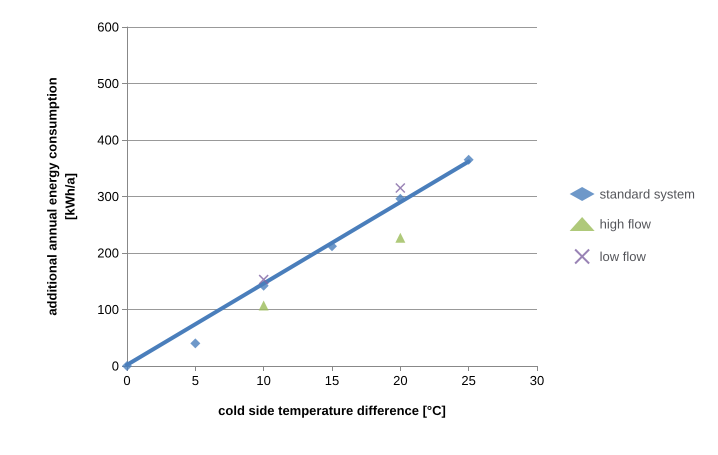  I want to click on x-axis-title: cold side temperature difference [°C], so click(332, 410).